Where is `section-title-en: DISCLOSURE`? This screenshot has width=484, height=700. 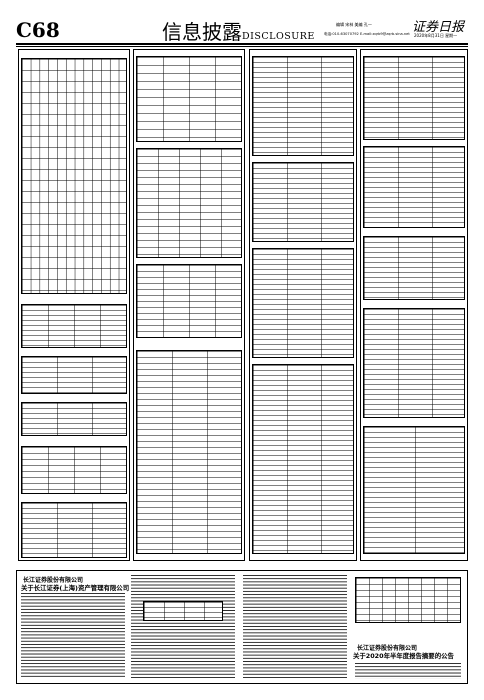 section-title-en: DISCLOSURE is located at coordinates (278, 36).